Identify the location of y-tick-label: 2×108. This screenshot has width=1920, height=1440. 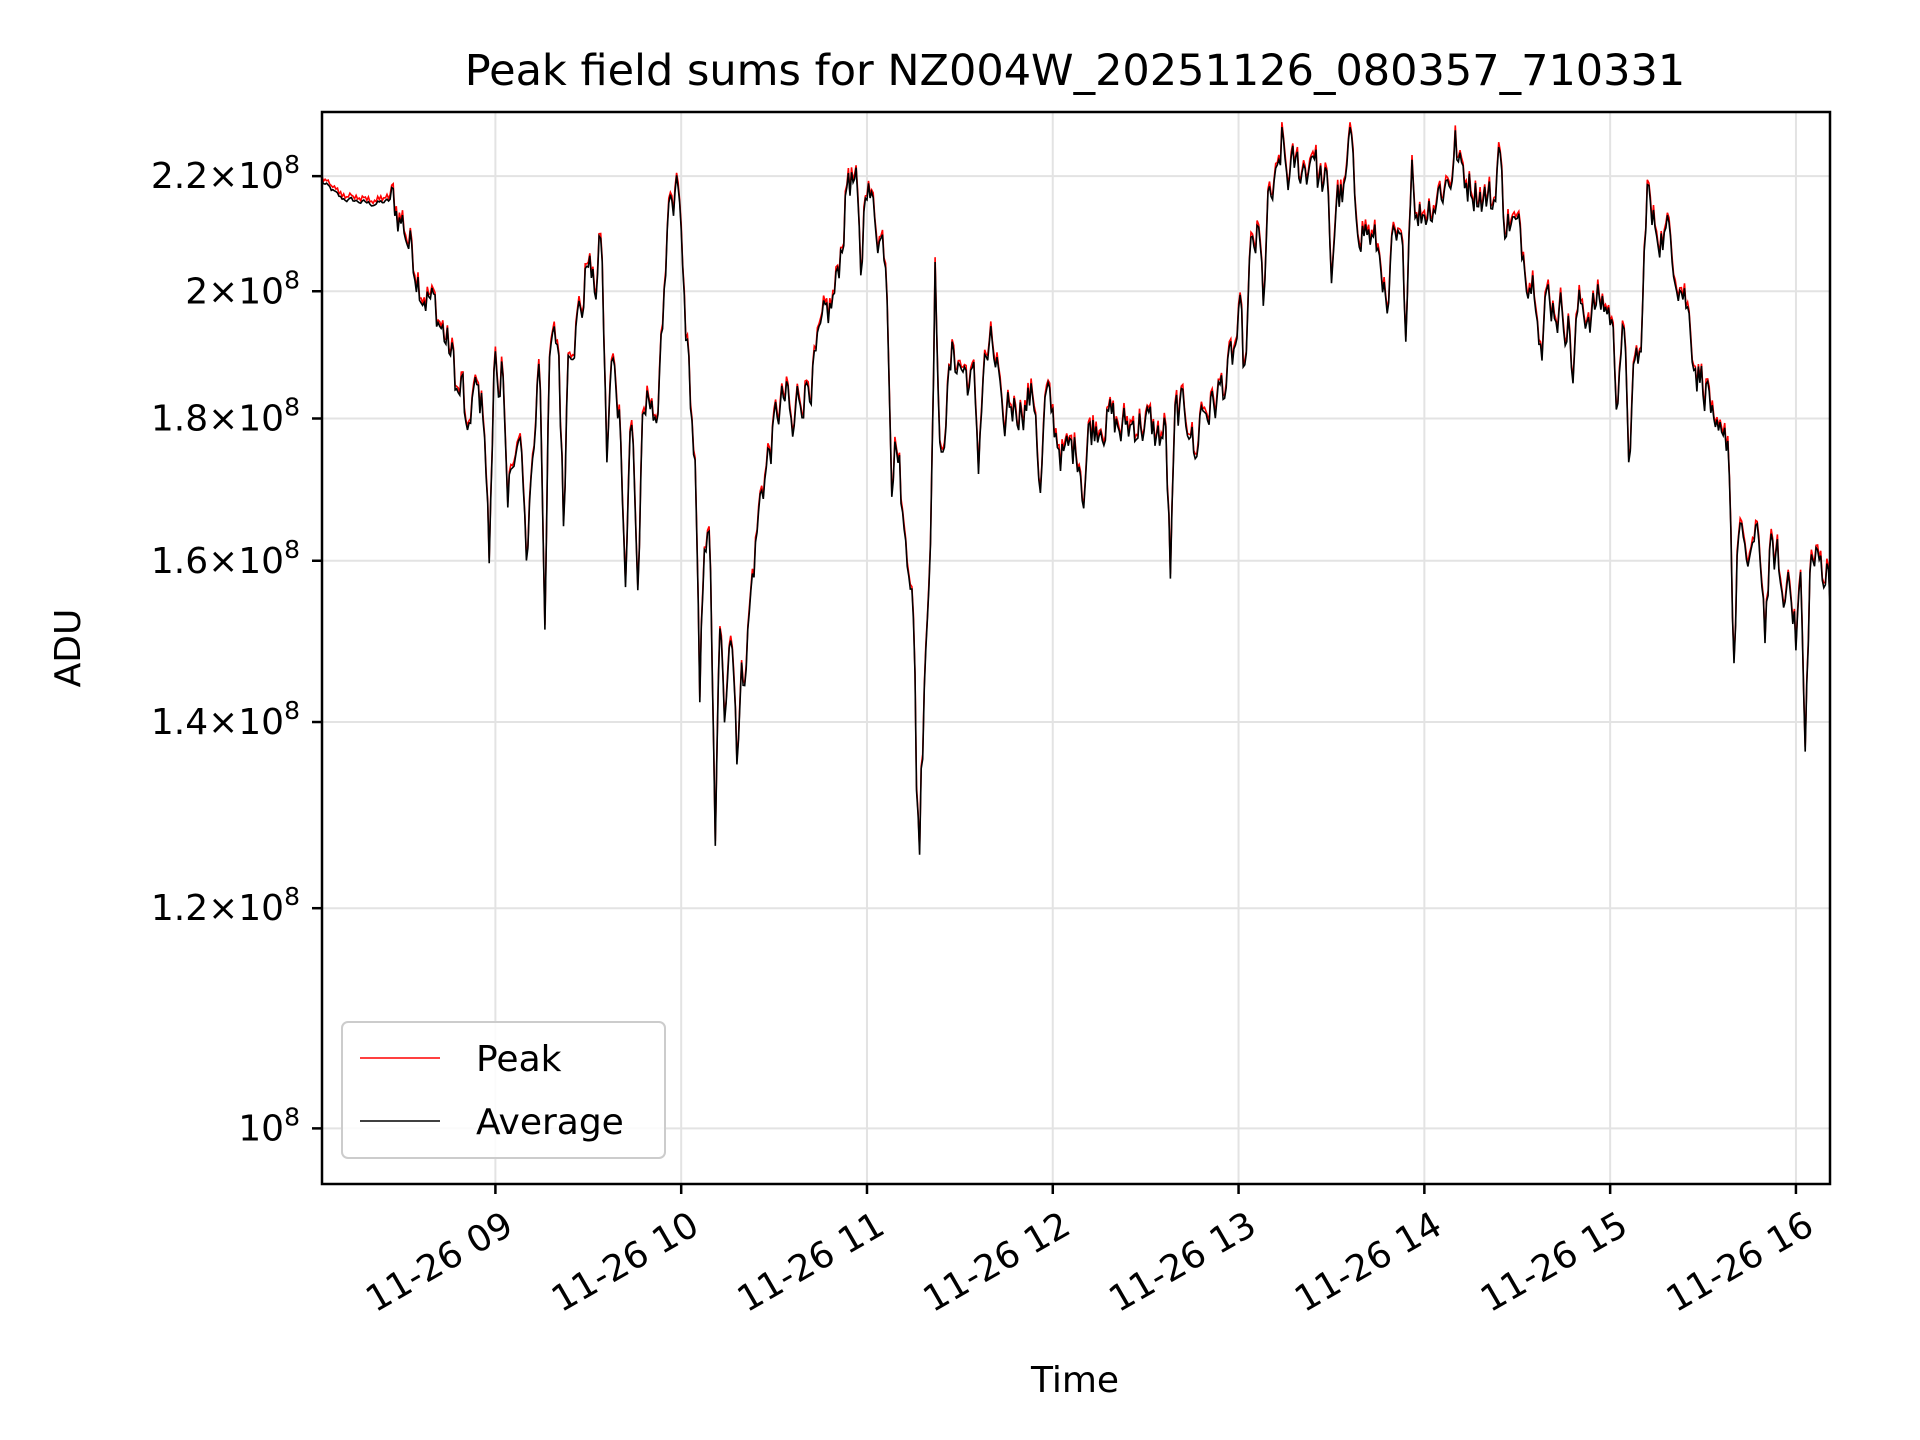
(242, 288).